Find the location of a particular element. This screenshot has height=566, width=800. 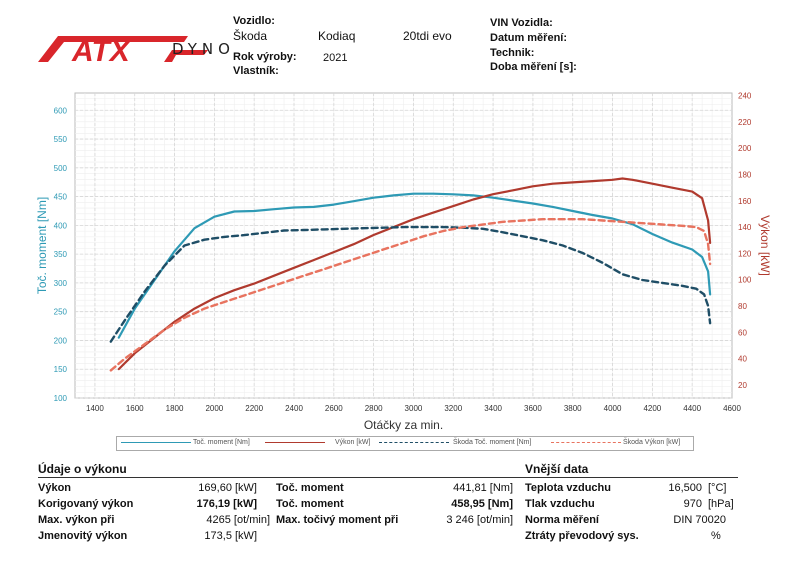

x-tick-label: 4200 is located at coordinates (652, 408).